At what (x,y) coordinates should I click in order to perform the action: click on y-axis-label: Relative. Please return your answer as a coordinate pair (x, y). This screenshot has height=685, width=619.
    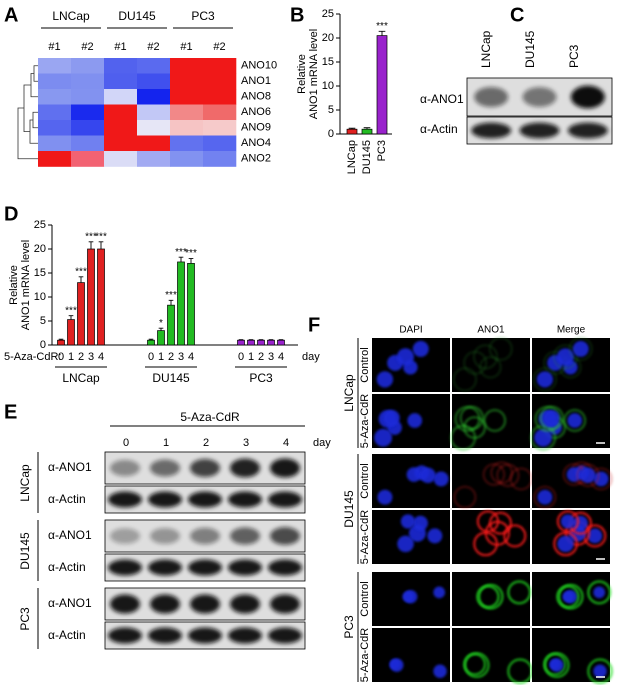
    Looking at the image, I should click on (14, 285).